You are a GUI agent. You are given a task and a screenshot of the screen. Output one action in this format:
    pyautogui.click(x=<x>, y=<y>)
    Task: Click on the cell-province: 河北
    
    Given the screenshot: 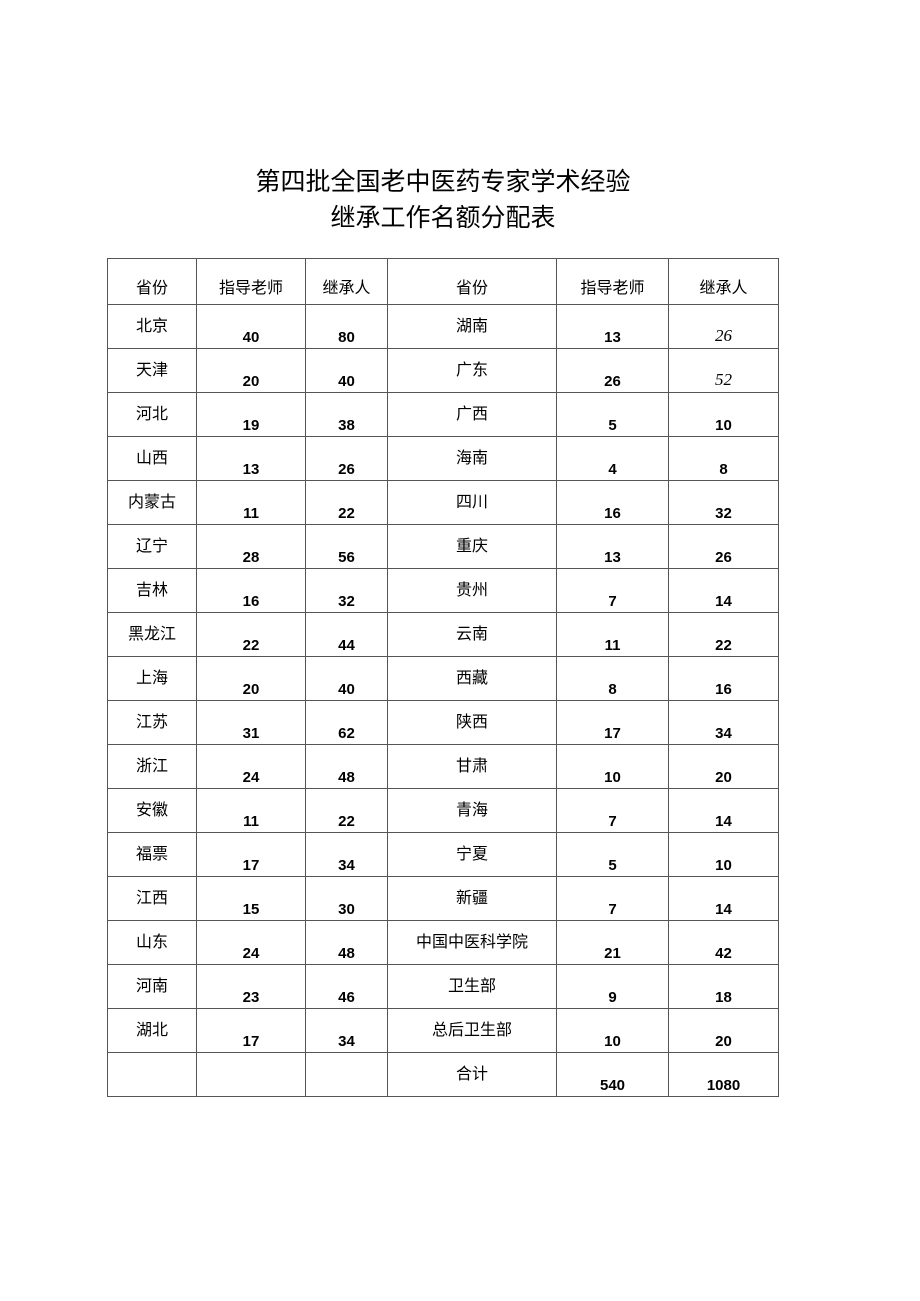 What is the action you would take?
    pyautogui.click(x=152, y=414)
    